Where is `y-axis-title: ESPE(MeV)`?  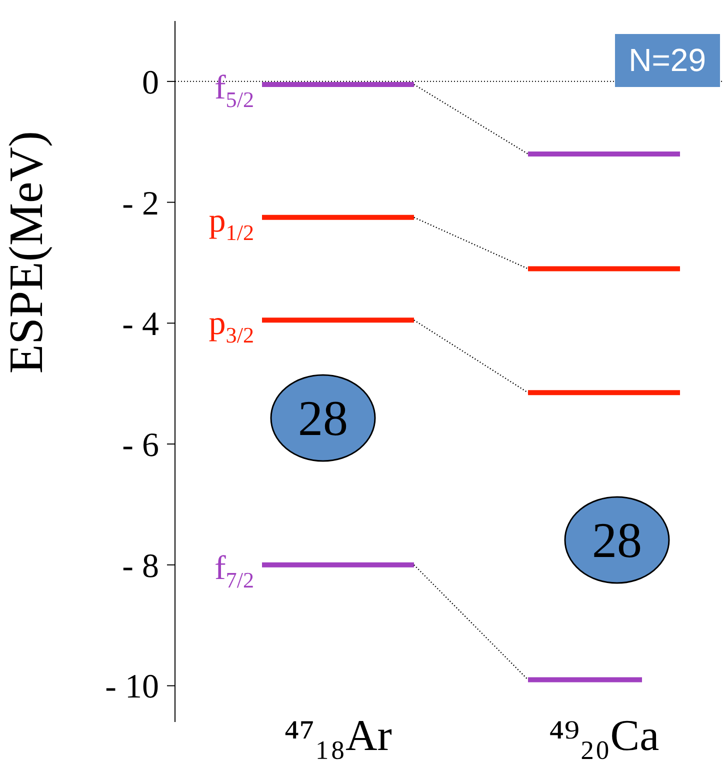 y-axis-title: ESPE(MeV) is located at coordinates (26, 252).